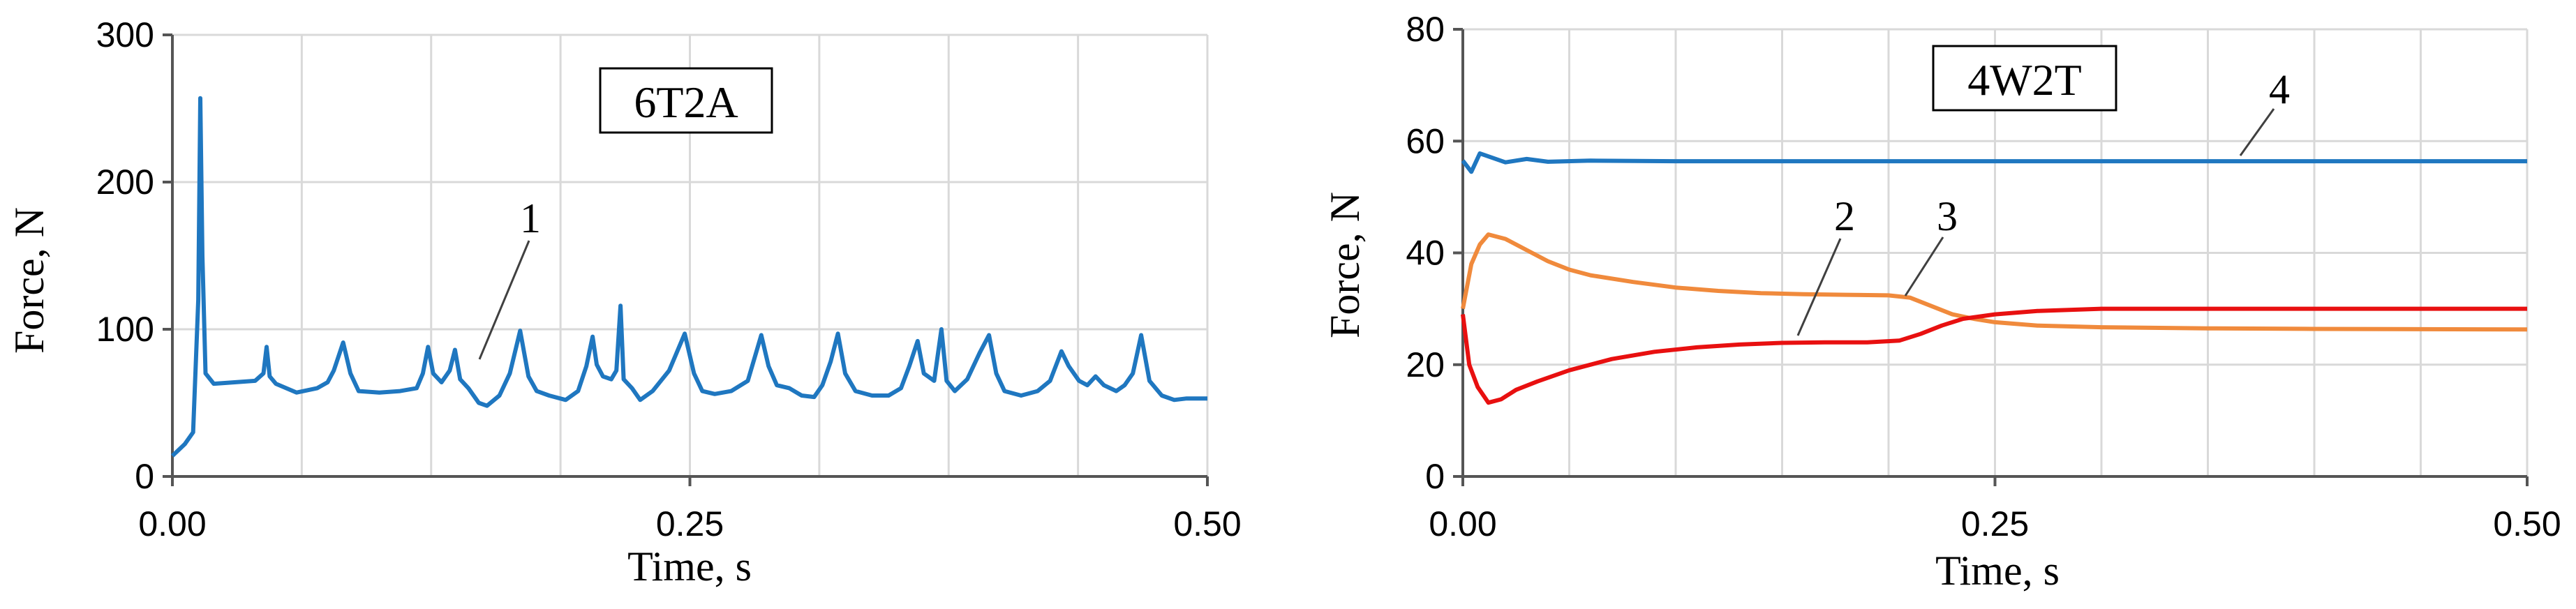 This screenshot has height=609, width=2576. What do you see at coordinates (689, 566) in the screenshot?
I see `chart-6t2a-x-axis-title: Time, s` at bounding box center [689, 566].